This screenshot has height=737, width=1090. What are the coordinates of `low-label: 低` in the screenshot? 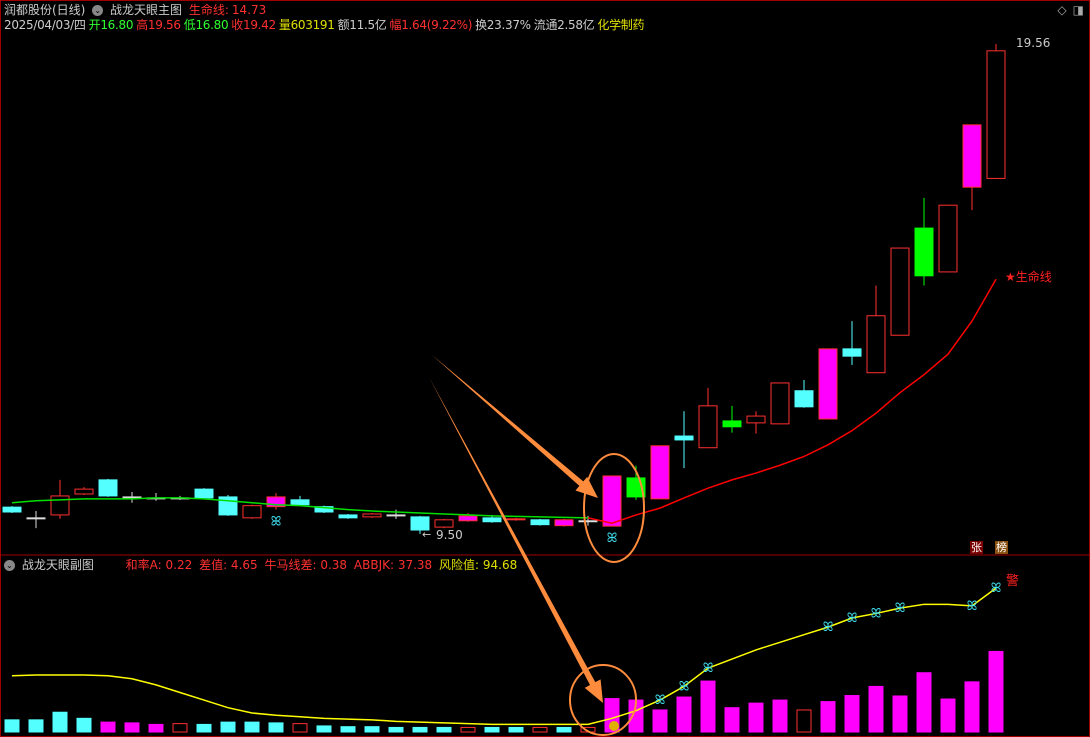 It's located at (189, 25).